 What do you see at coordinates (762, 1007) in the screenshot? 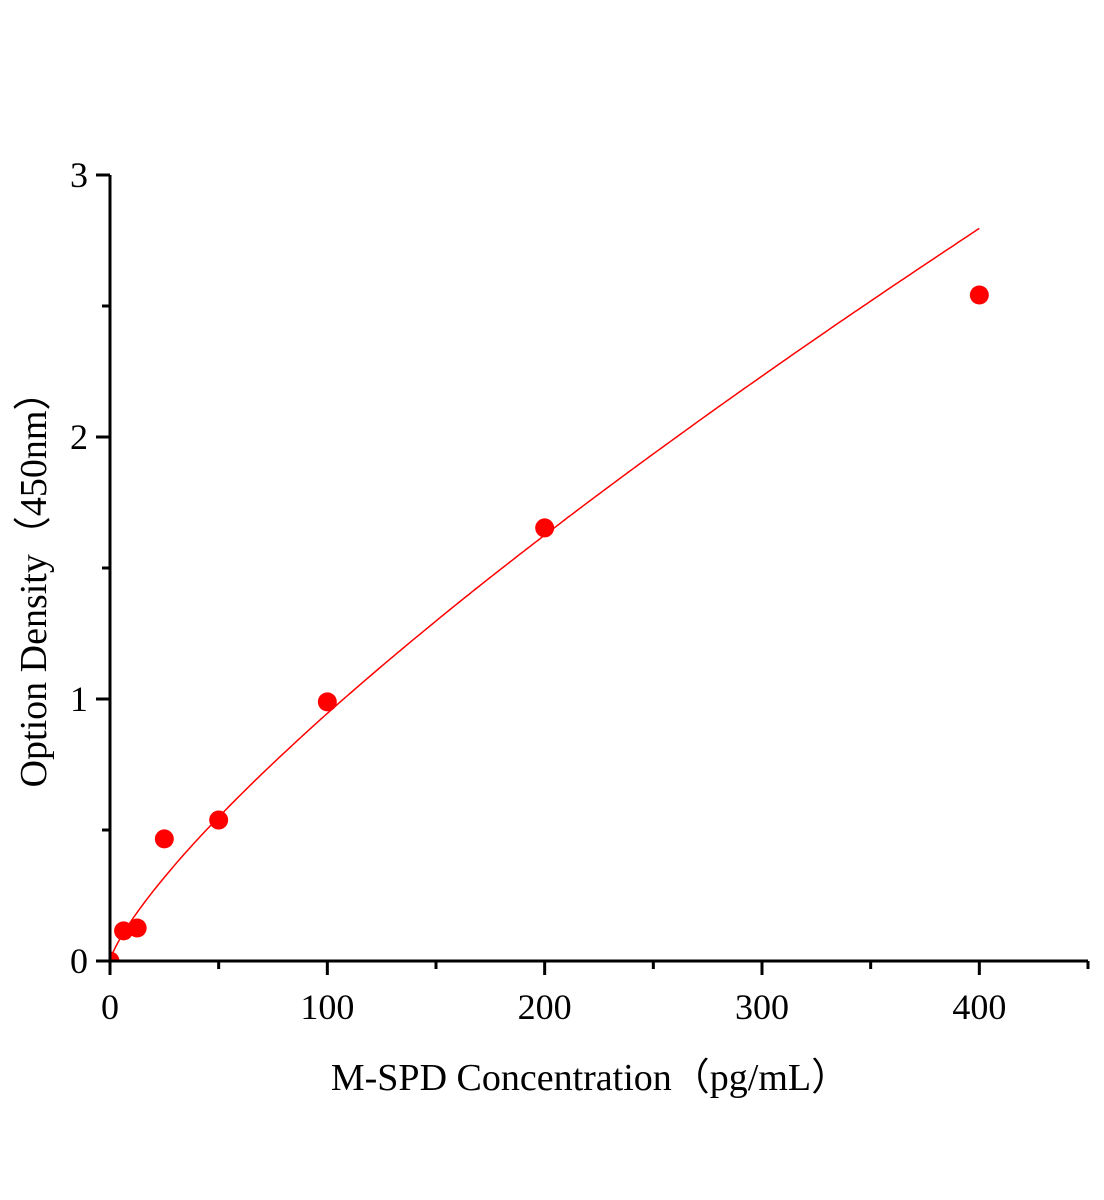
I see `x-tick-label: 300` at bounding box center [762, 1007].